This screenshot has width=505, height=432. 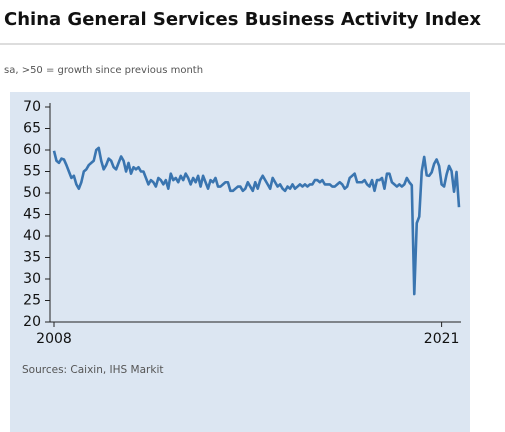 What do you see at coordinates (32, 215) in the screenshot?
I see `y-tick-label: 45` at bounding box center [32, 215].